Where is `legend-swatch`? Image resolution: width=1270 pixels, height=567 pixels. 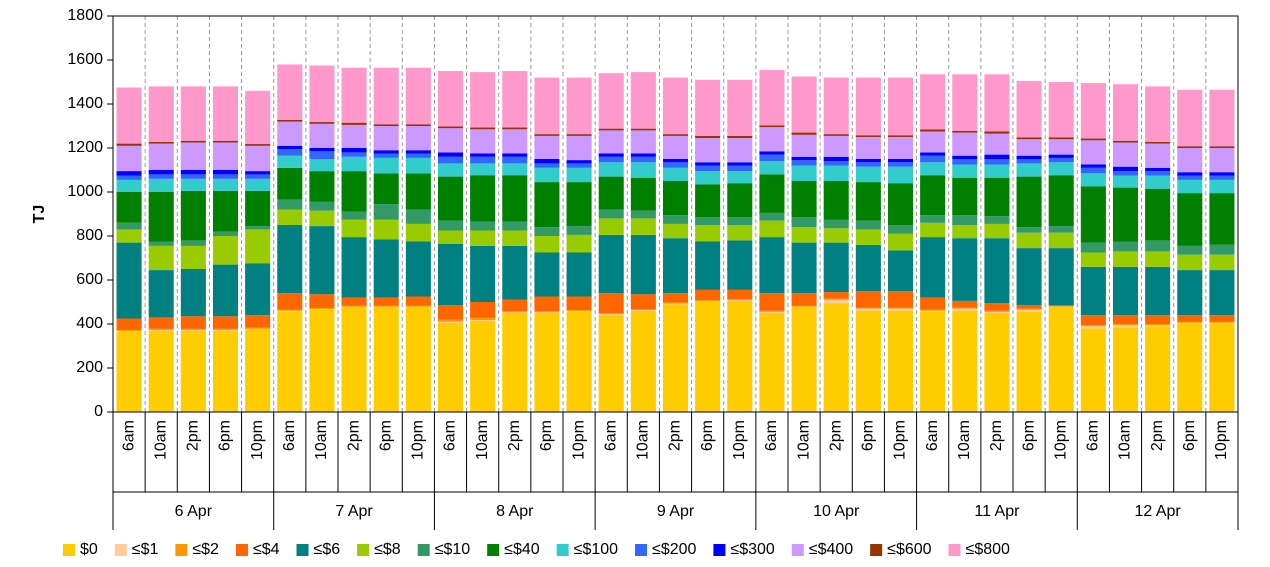
legend-swatch is located at coordinates (954, 550).